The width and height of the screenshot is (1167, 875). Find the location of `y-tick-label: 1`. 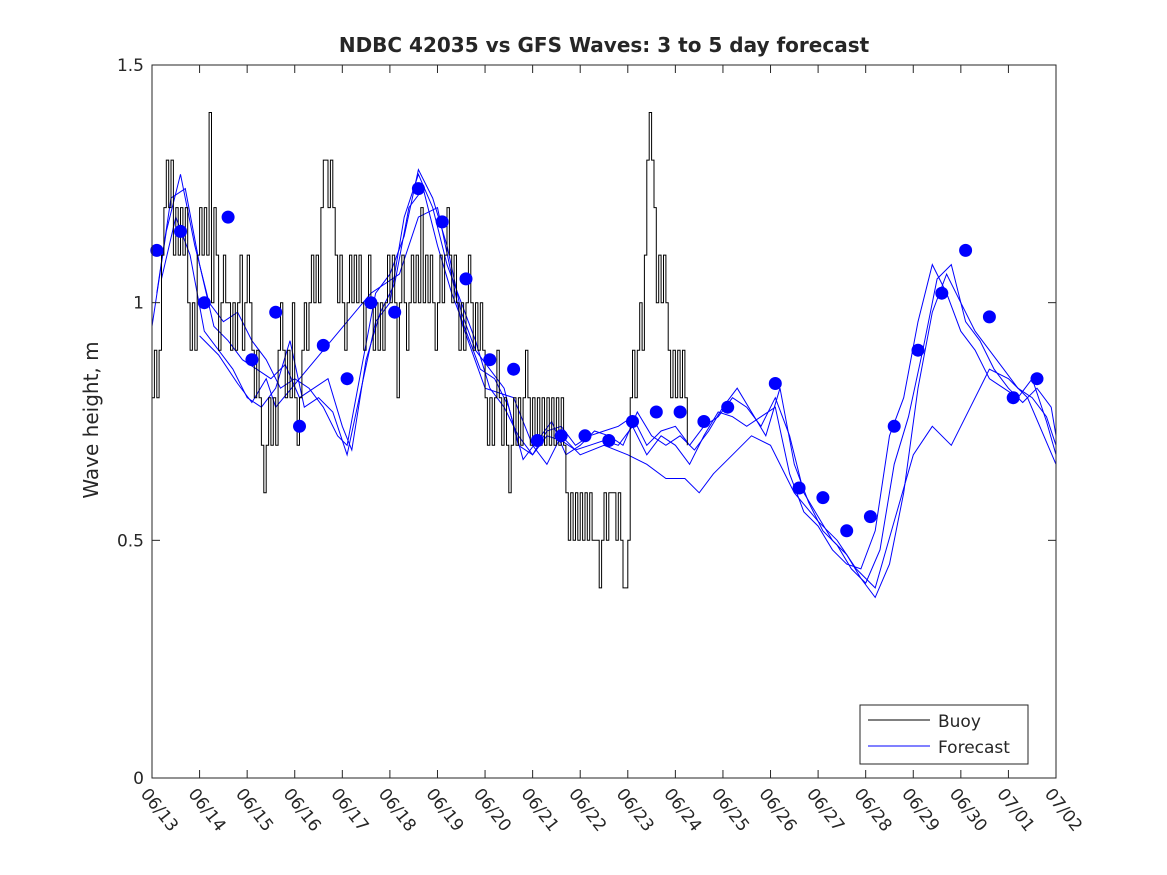

y-tick-label: 1 is located at coordinates (138, 304).